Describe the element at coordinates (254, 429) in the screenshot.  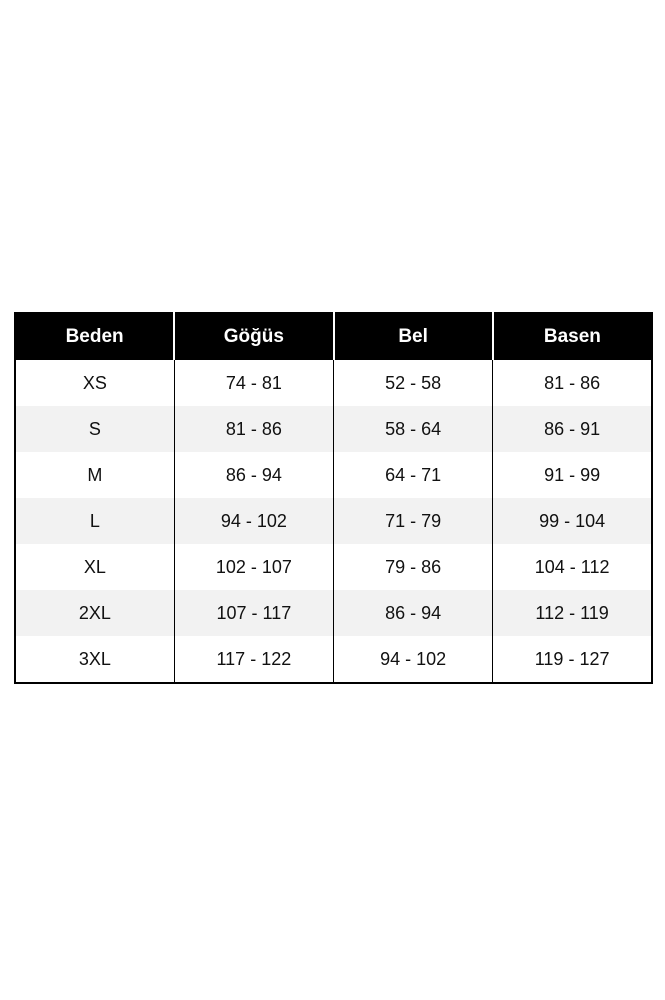
I see `chest-range: 81 - 86` at that location.